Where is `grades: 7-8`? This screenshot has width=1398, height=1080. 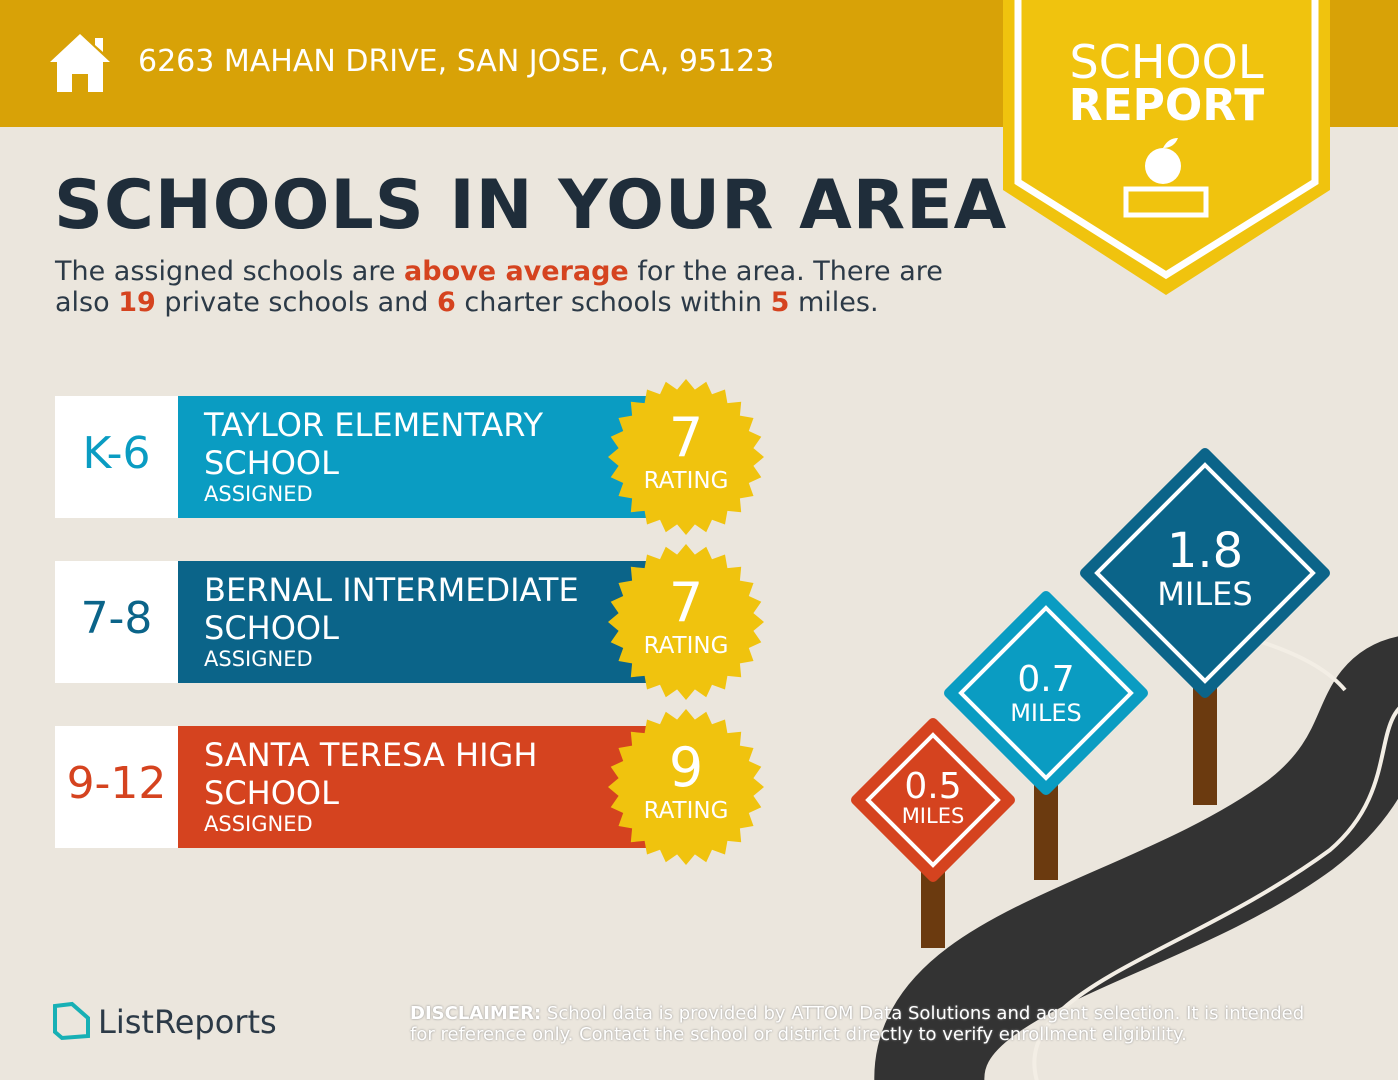
grades: 7-8 is located at coordinates (116, 618).